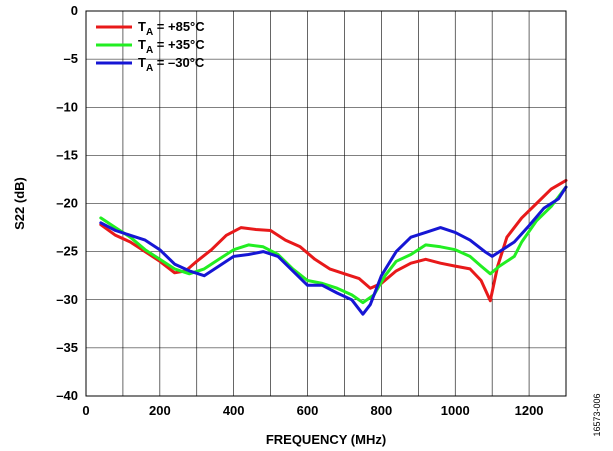 Image resolution: width=613 pixels, height=451 pixels. What do you see at coordinates (171, 28) in the screenshot?
I see `legend-entry-1: TA = +85°C` at bounding box center [171, 28].